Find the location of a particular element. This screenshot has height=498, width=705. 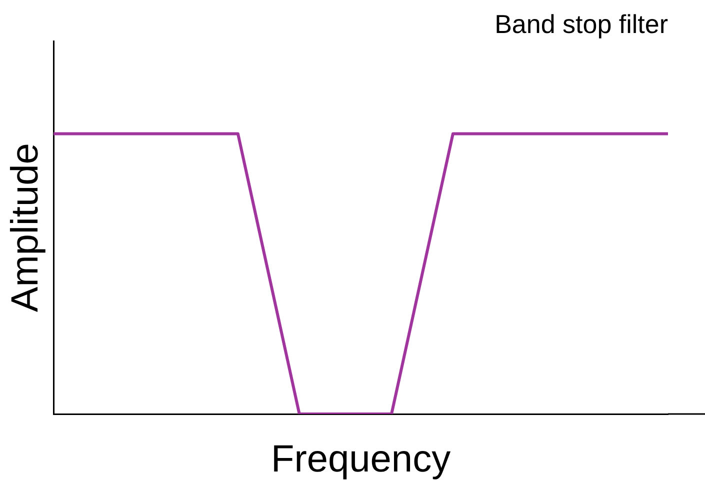

chart-title: Band stop filter is located at coordinates (581, 23).